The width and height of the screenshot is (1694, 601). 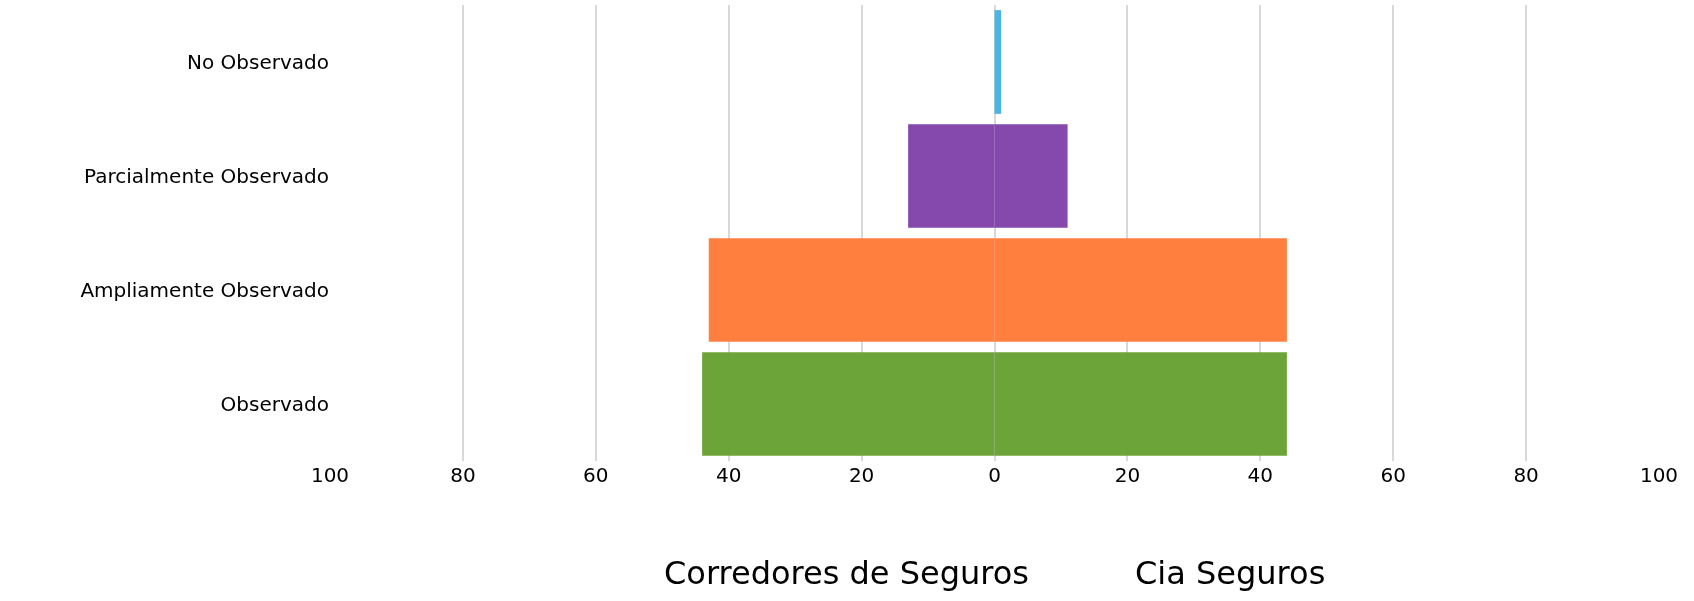 I want to click on text: Corredores de Seguros, so click(x=846, y=573).